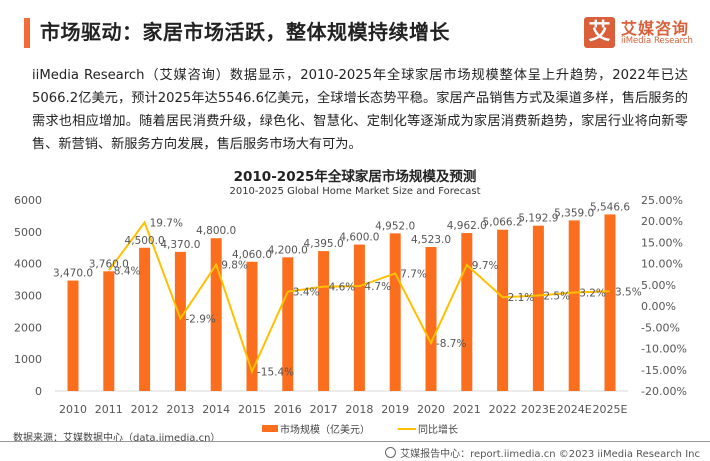 The image size is (710, 461). I want to click on bar-value-label: 4,395.0, so click(324, 244).